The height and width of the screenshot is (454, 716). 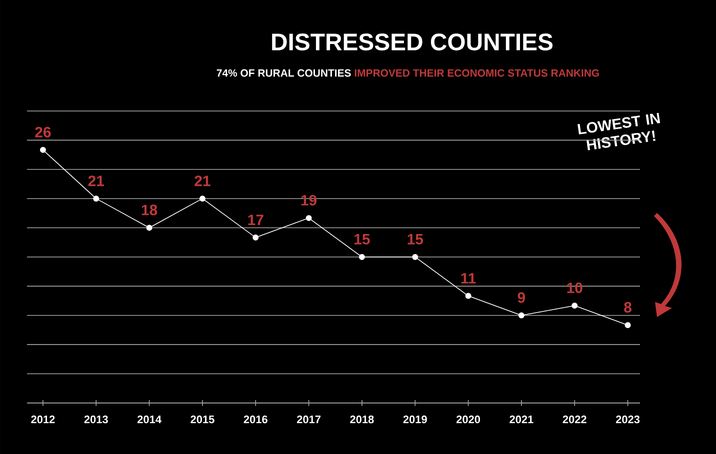 I want to click on x-tick-label: 2012, so click(x=43, y=420).